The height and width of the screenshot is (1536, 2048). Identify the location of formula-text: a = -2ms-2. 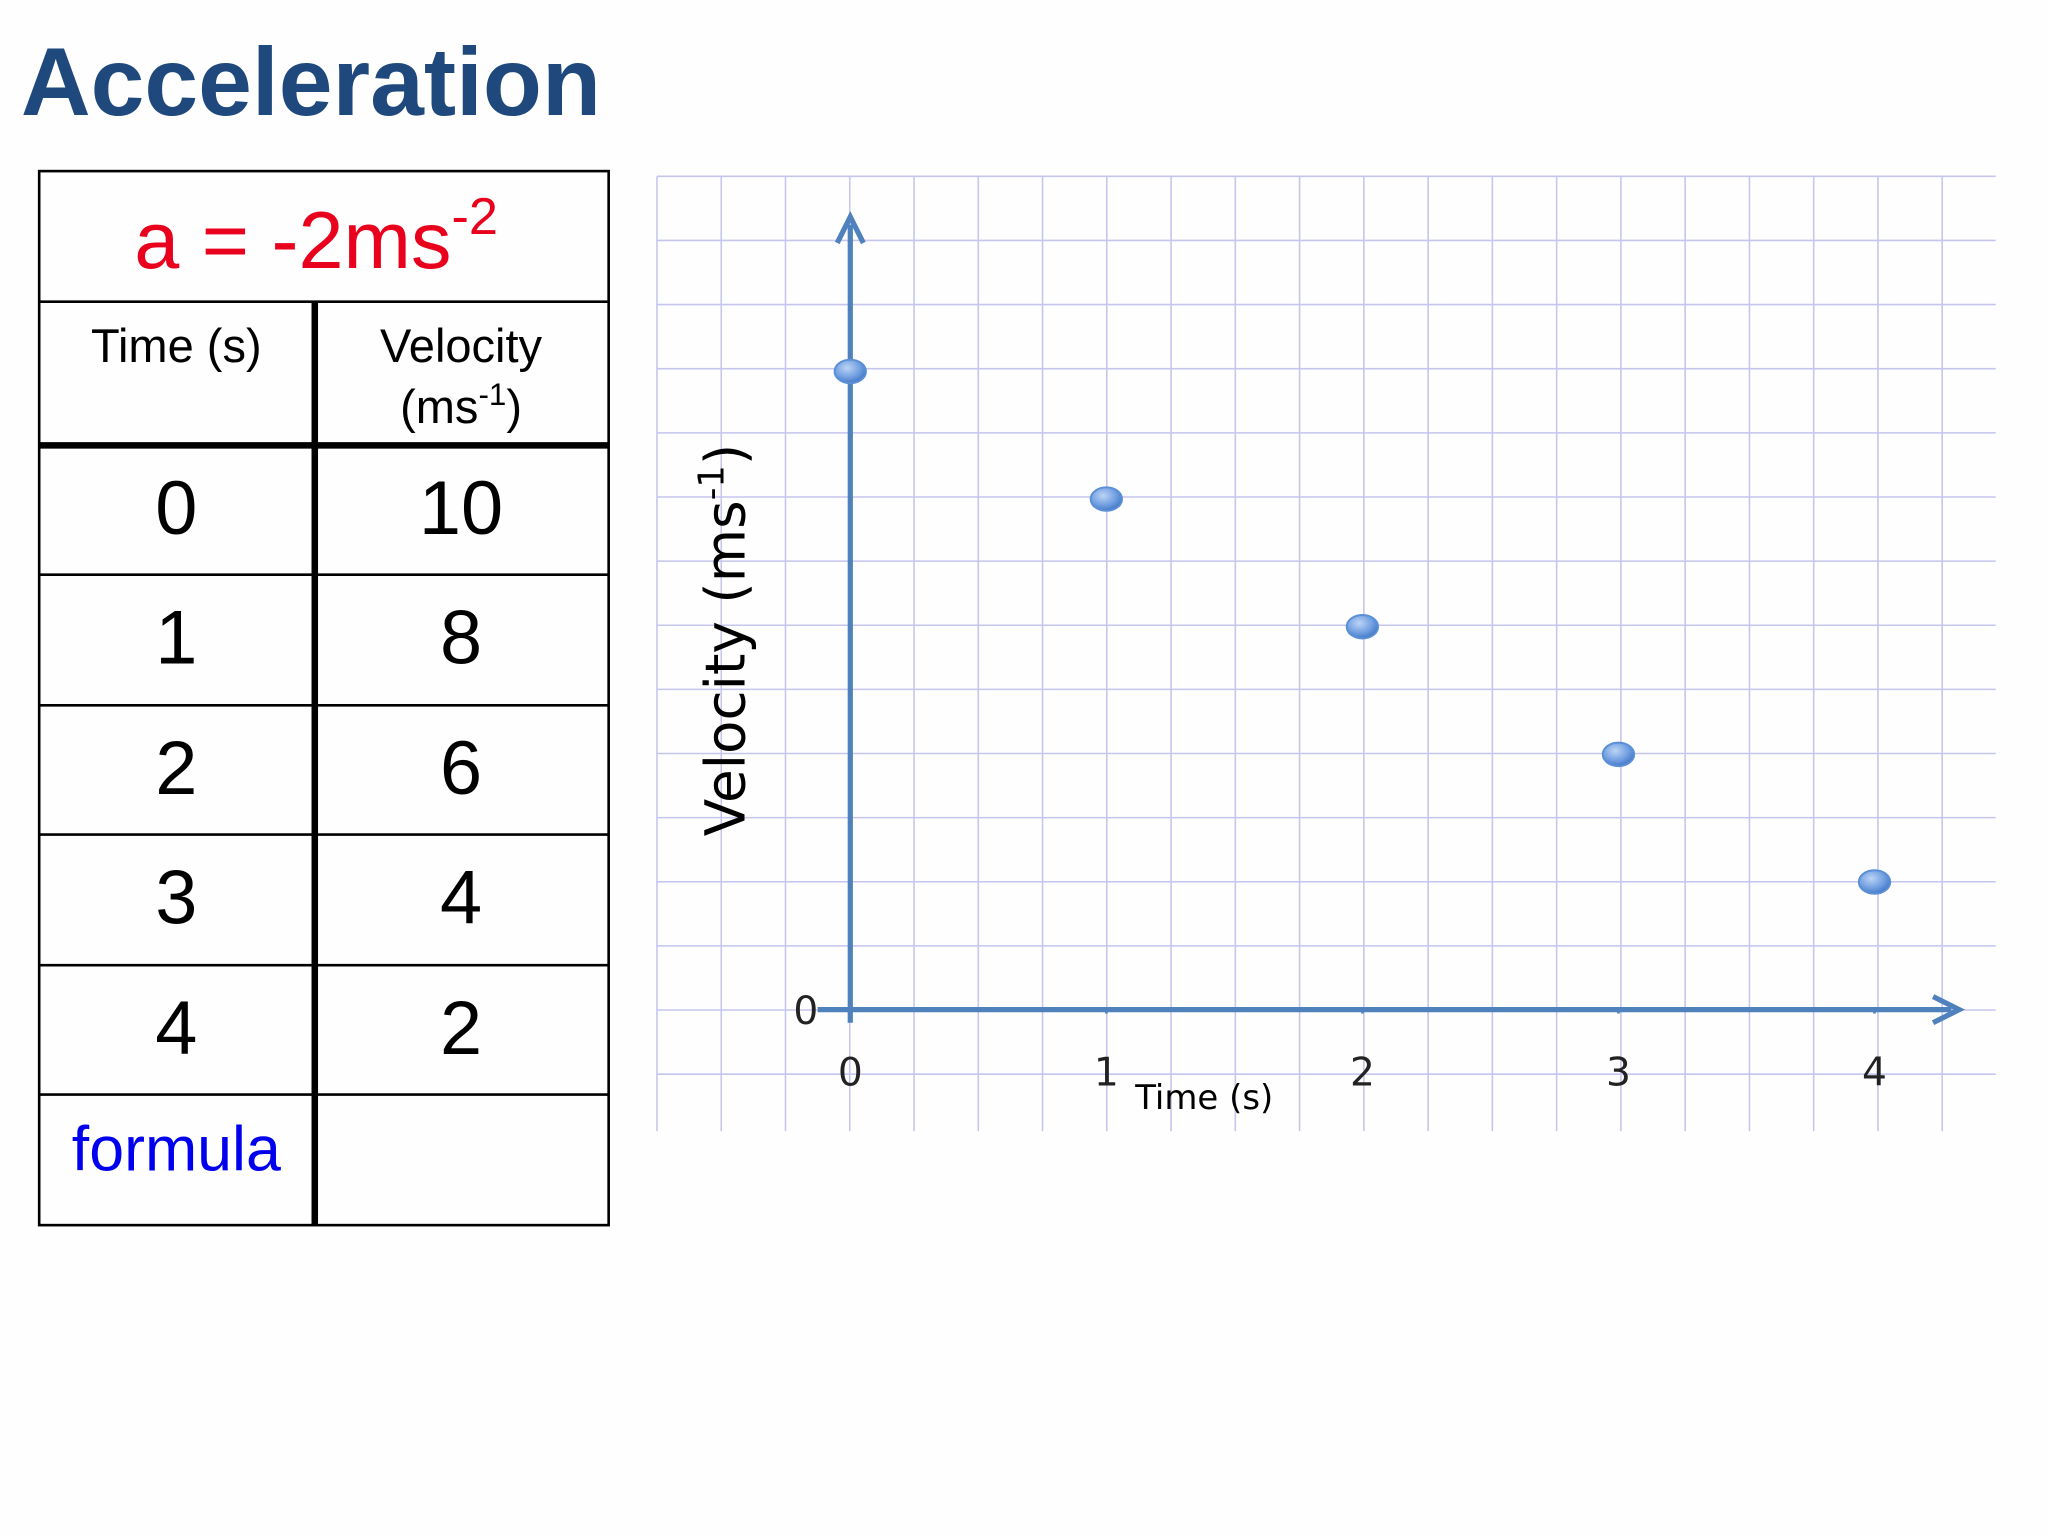
(316, 237).